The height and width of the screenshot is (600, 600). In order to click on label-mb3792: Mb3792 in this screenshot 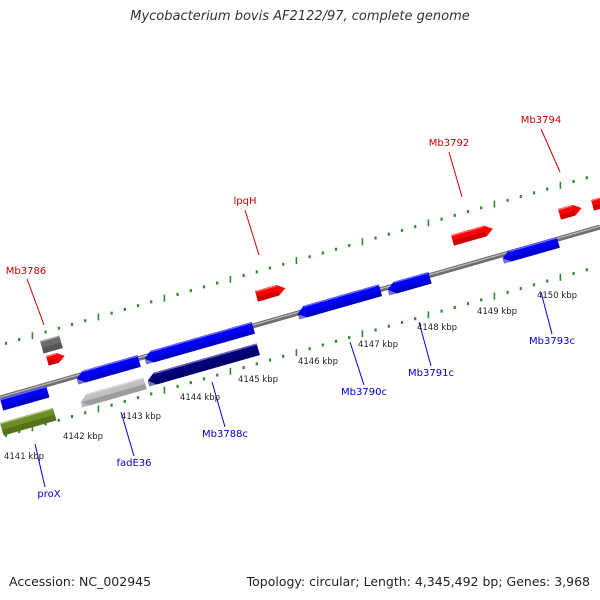, I will do `click(449, 168)`.